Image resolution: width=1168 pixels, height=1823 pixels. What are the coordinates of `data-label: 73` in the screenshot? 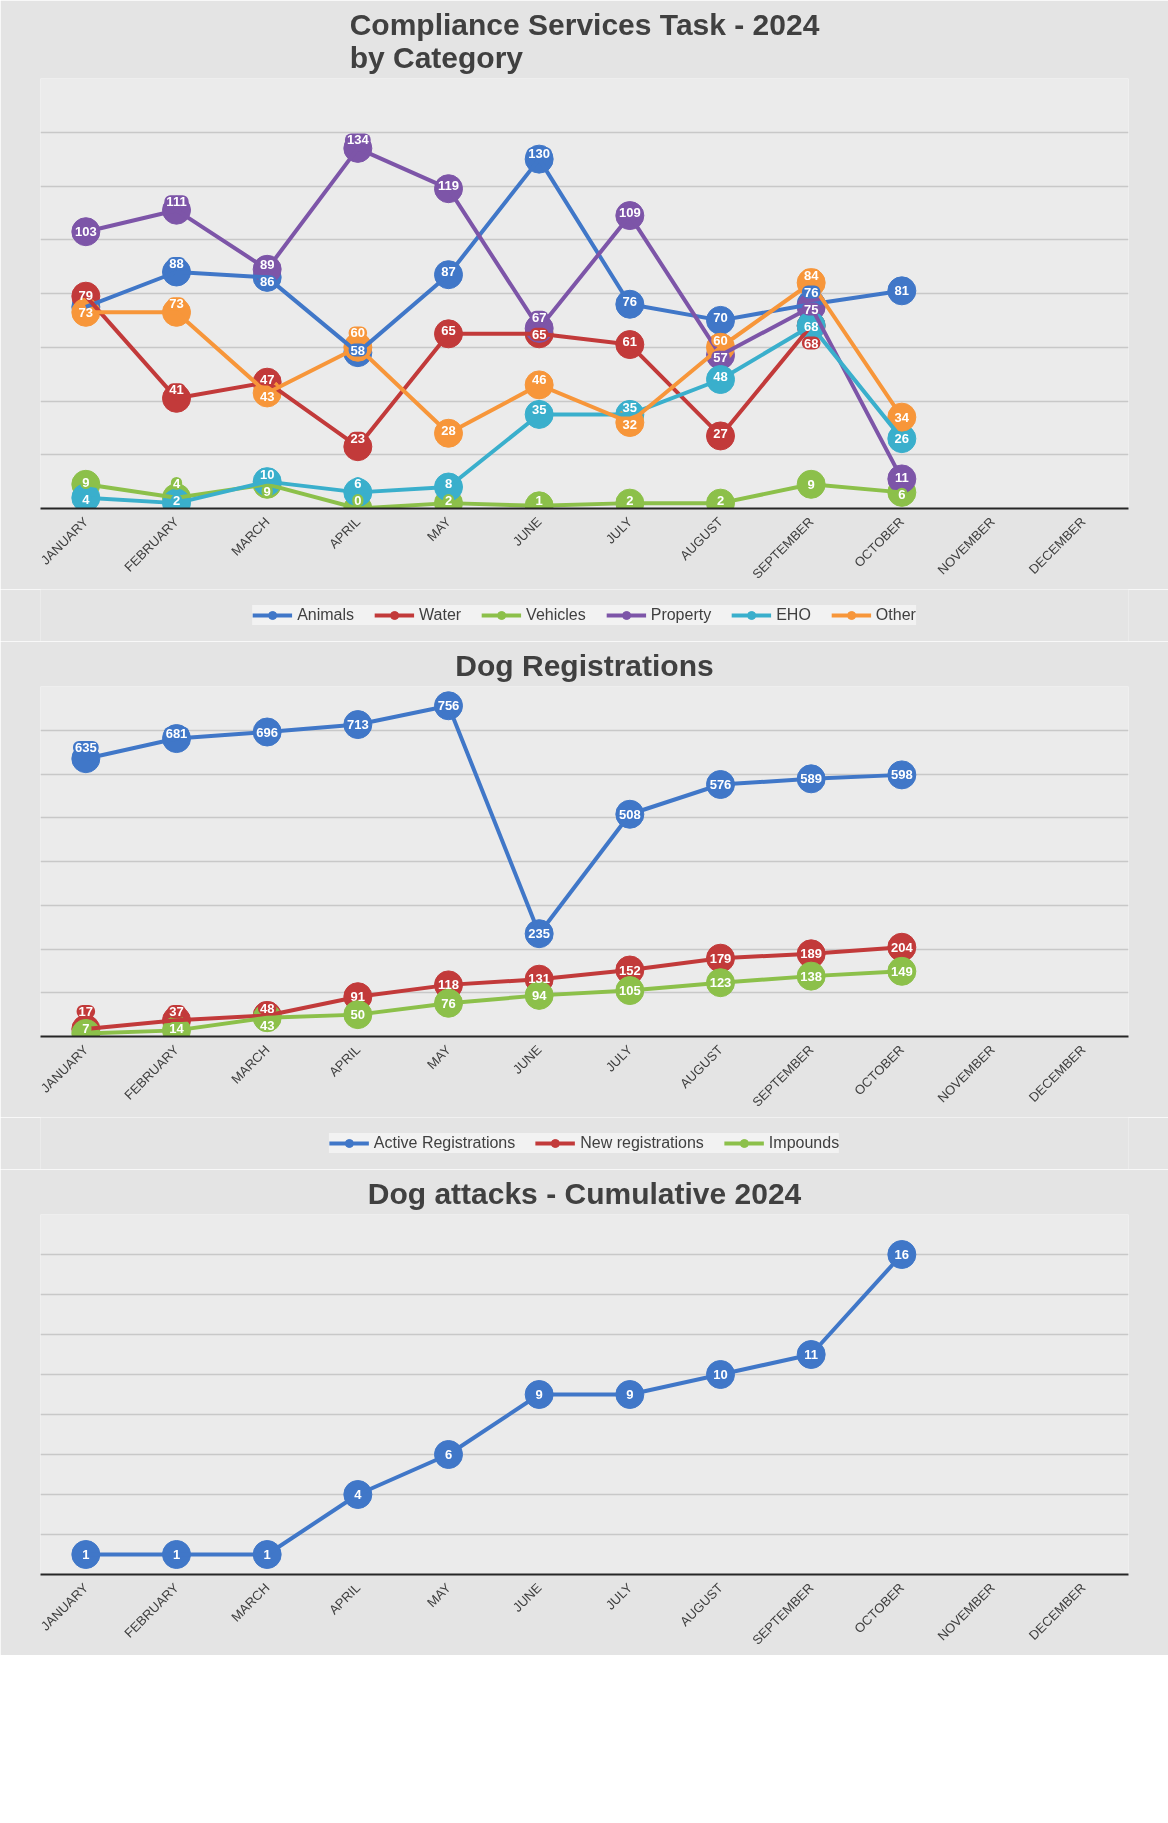 It's located at (176, 304).